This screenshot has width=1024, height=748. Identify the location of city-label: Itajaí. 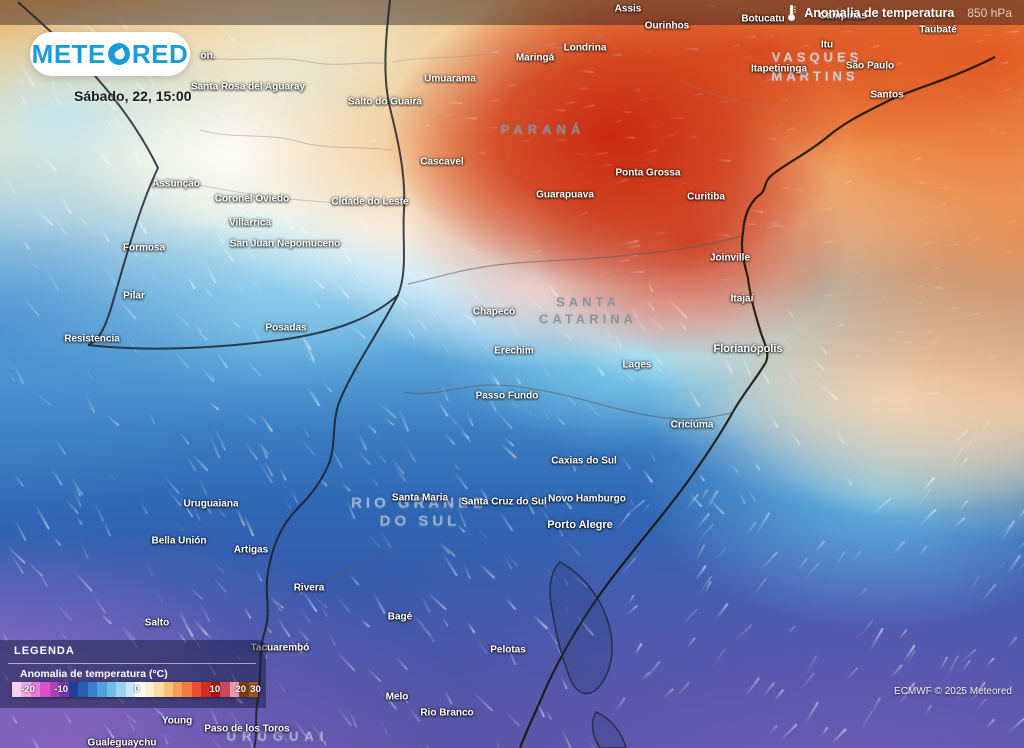
(742, 299).